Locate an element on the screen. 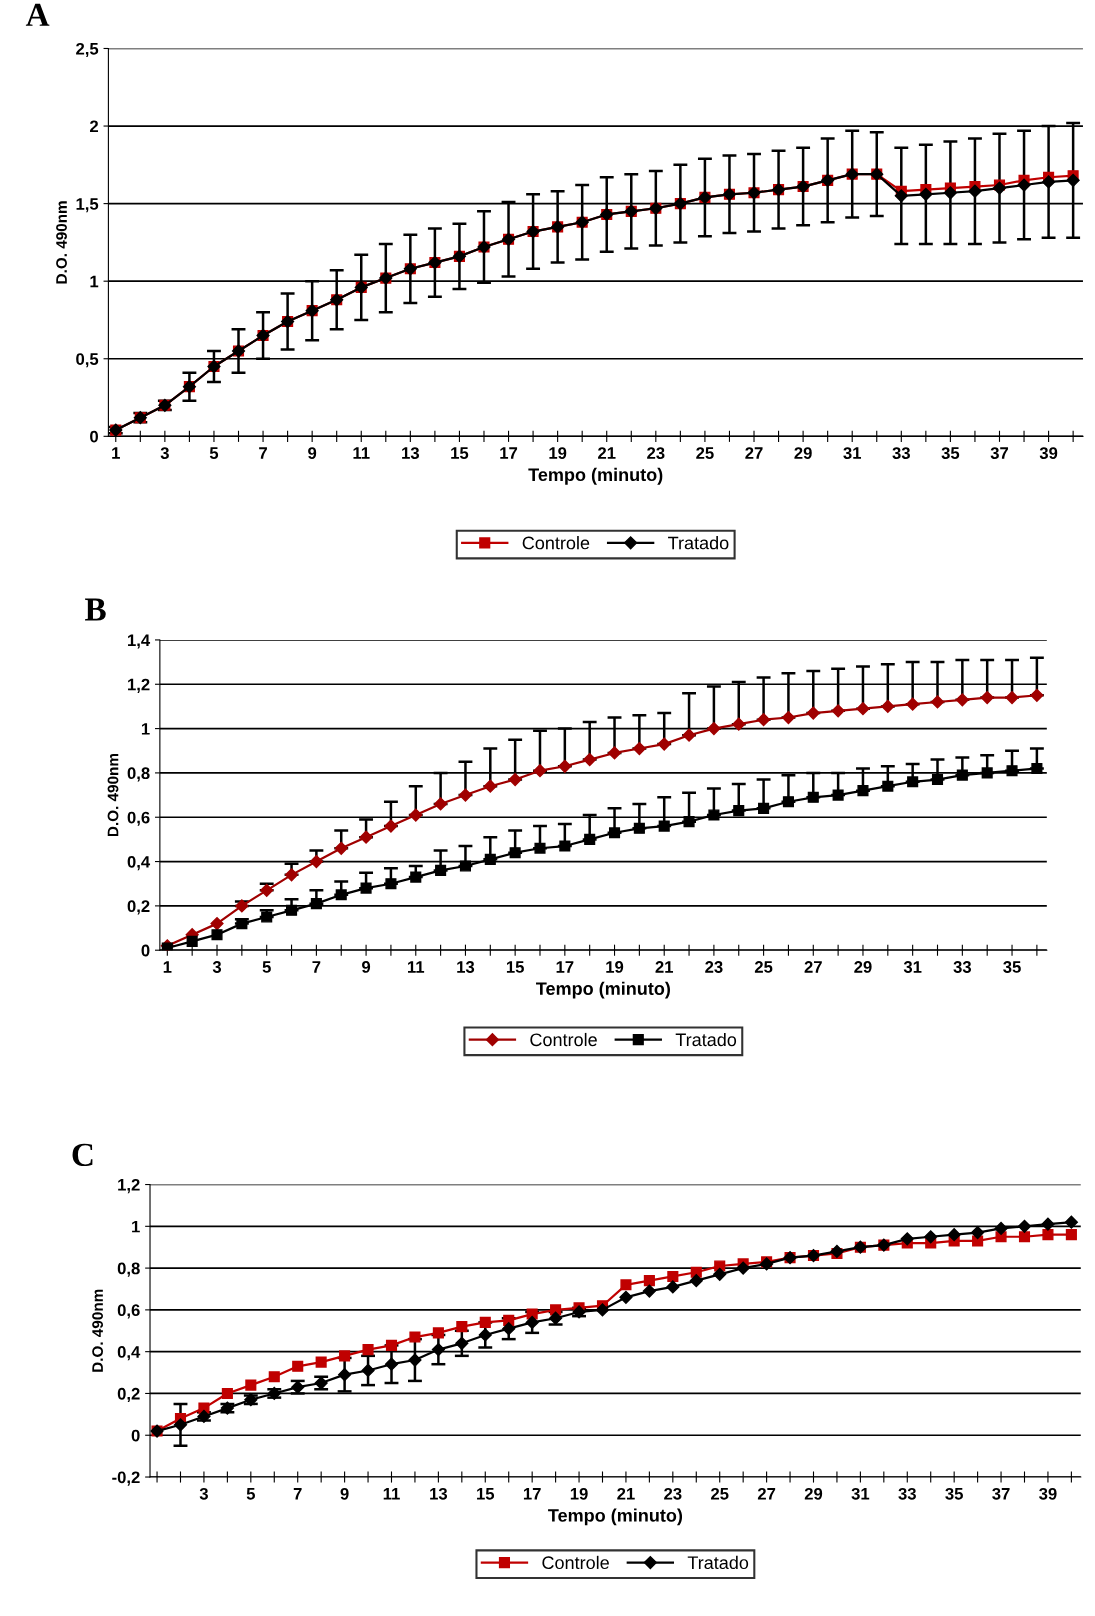 This screenshot has width=1095, height=1616. y-tick-label: 0,5 is located at coordinates (87, 360).